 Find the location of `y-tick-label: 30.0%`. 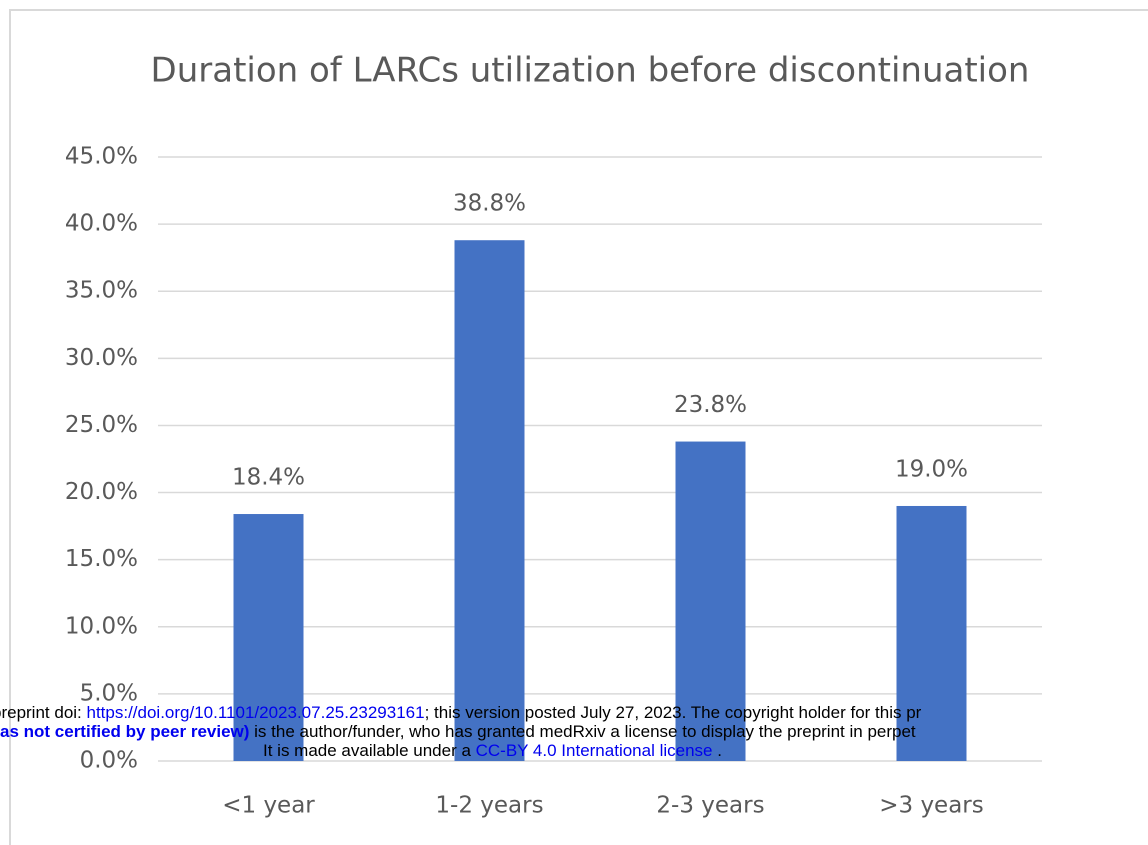

y-tick-label: 30.0% is located at coordinates (101, 358).